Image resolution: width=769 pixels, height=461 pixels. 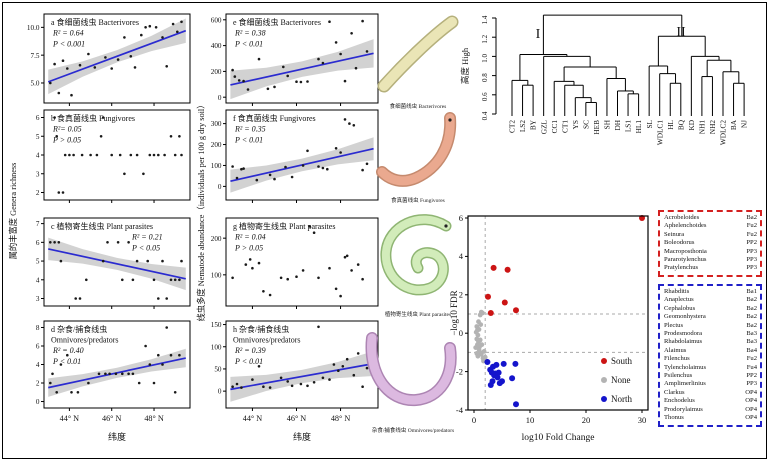 I want to click on x-tick-label: 10, so click(x=530, y=420).